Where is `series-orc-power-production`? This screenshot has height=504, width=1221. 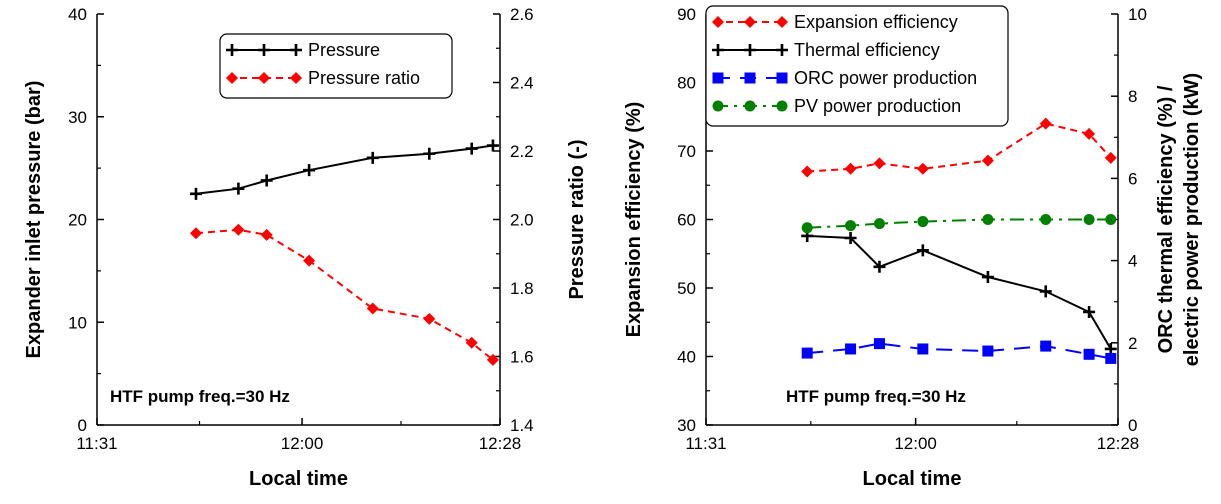
series-orc-power-production is located at coordinates (959, 351).